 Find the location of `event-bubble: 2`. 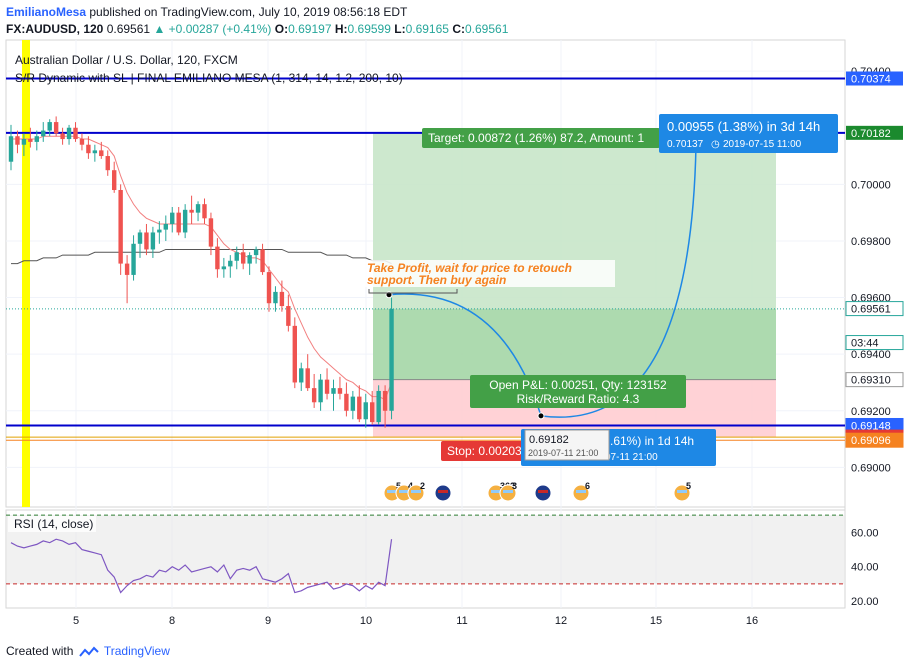

event-bubble: 2 is located at coordinates (416, 491).